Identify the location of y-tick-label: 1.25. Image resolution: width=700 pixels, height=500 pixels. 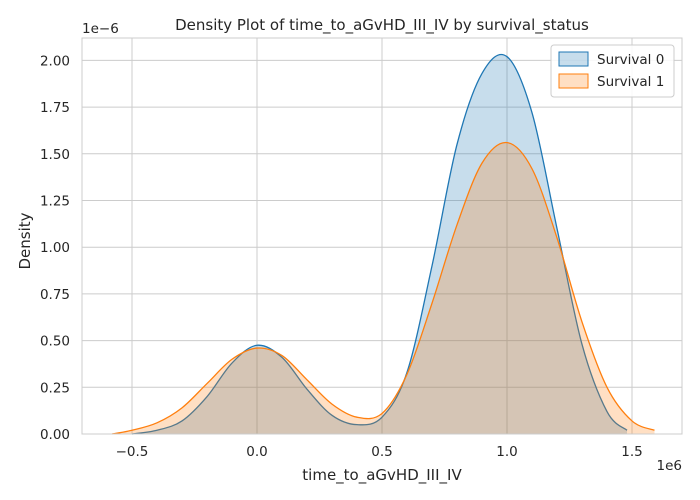
(55, 202).